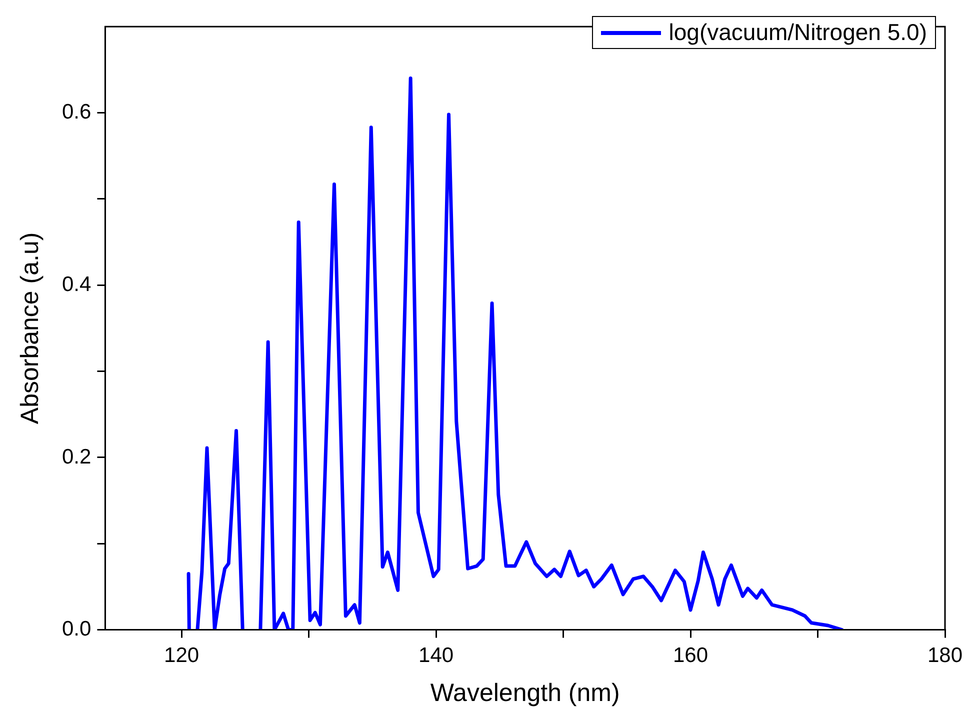 The image size is (977, 721). What do you see at coordinates (77, 112) in the screenshot?
I see `y-tick-label: 0.6` at bounding box center [77, 112].